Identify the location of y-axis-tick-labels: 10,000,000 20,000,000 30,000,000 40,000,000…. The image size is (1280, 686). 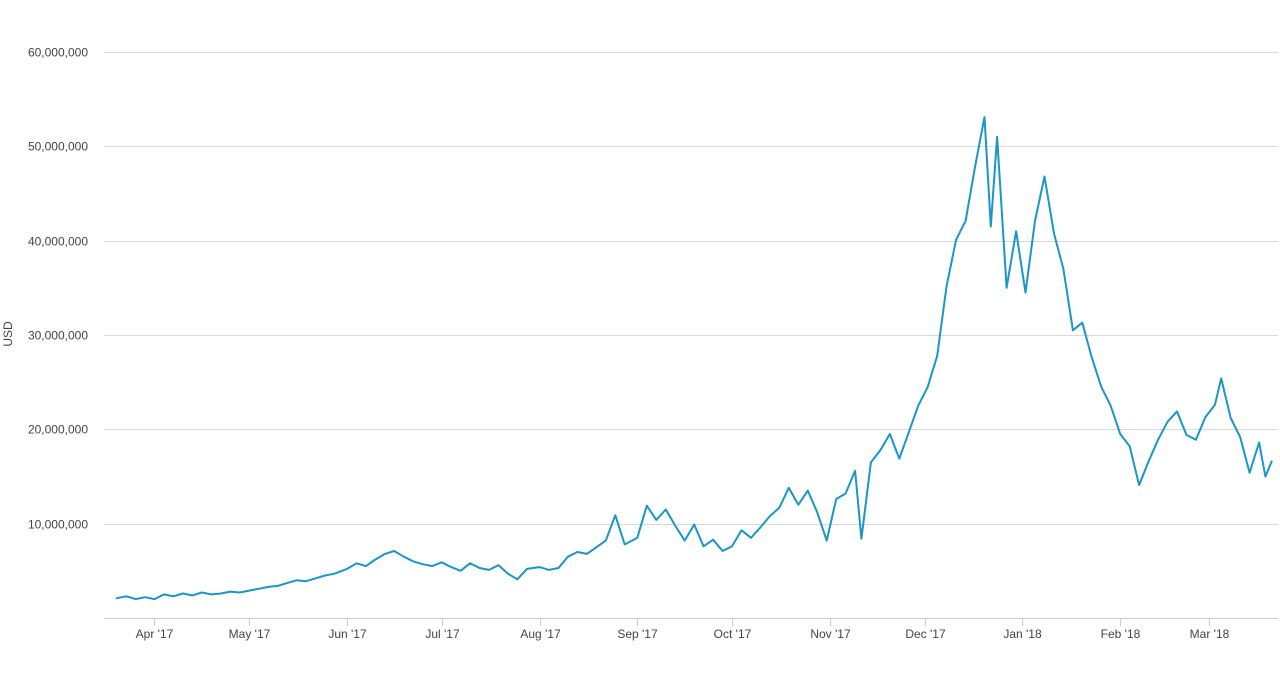
(58, 289).